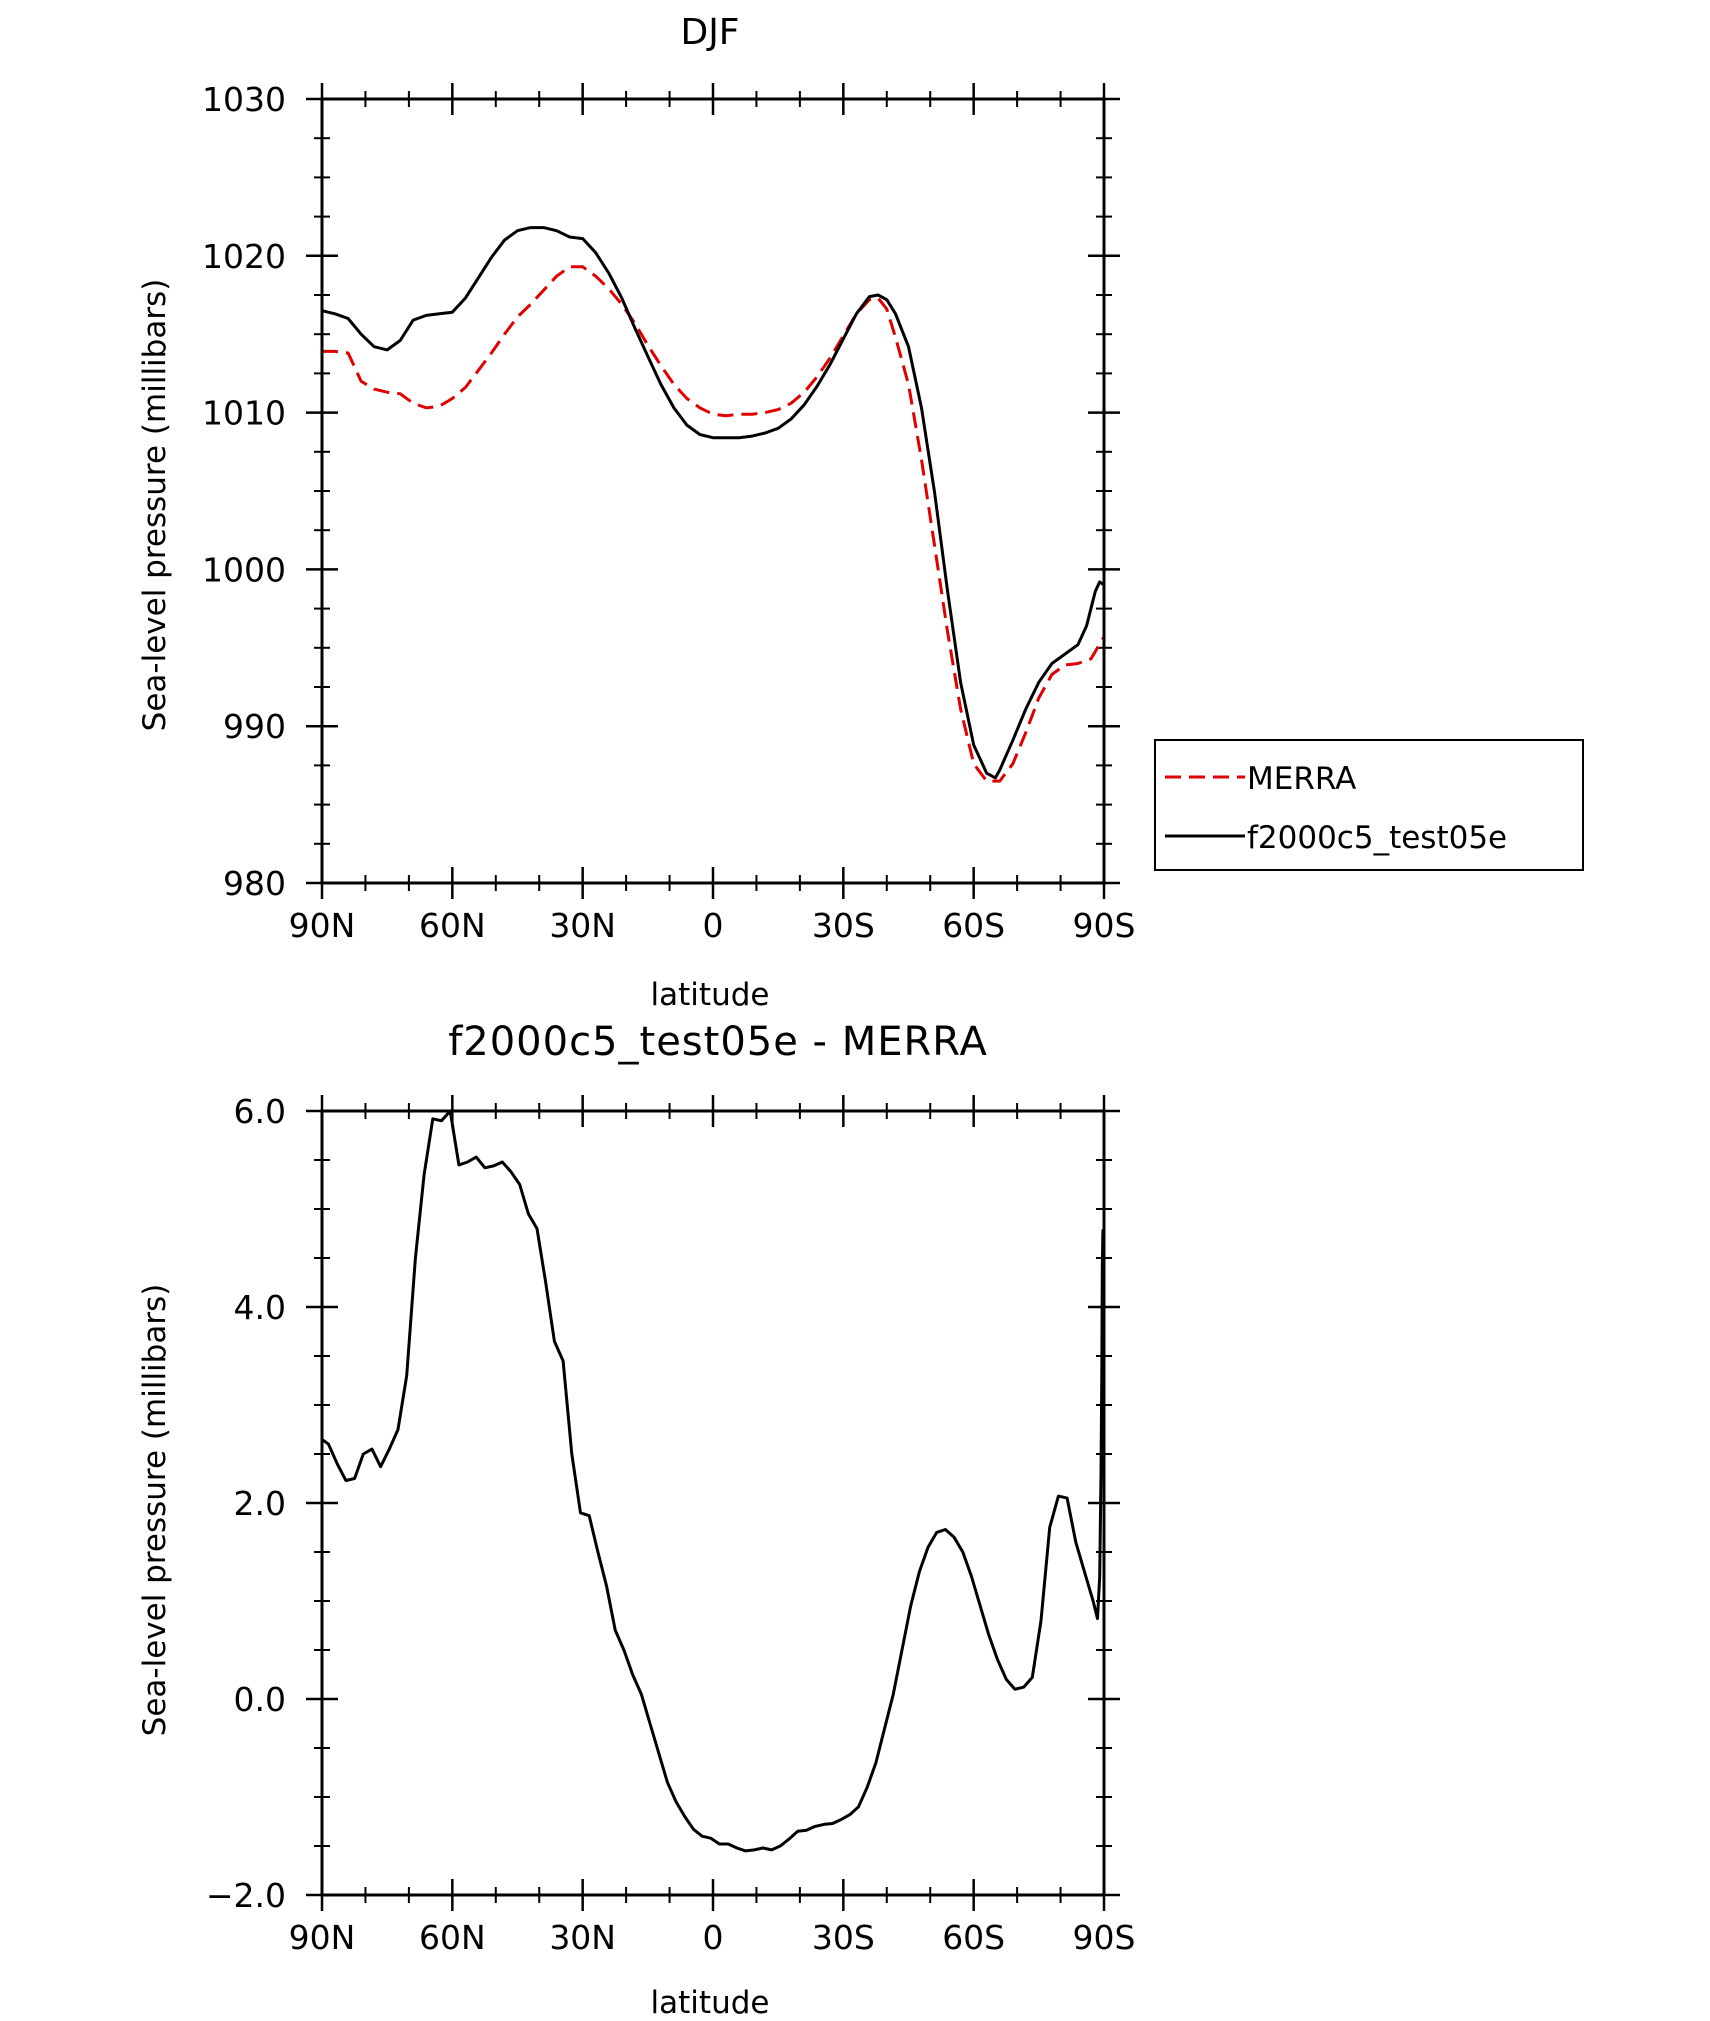 The width and height of the screenshot is (1710, 2021). Describe the element at coordinates (260, 1111) in the screenshot. I see `y-tick-label: 6.0` at that location.